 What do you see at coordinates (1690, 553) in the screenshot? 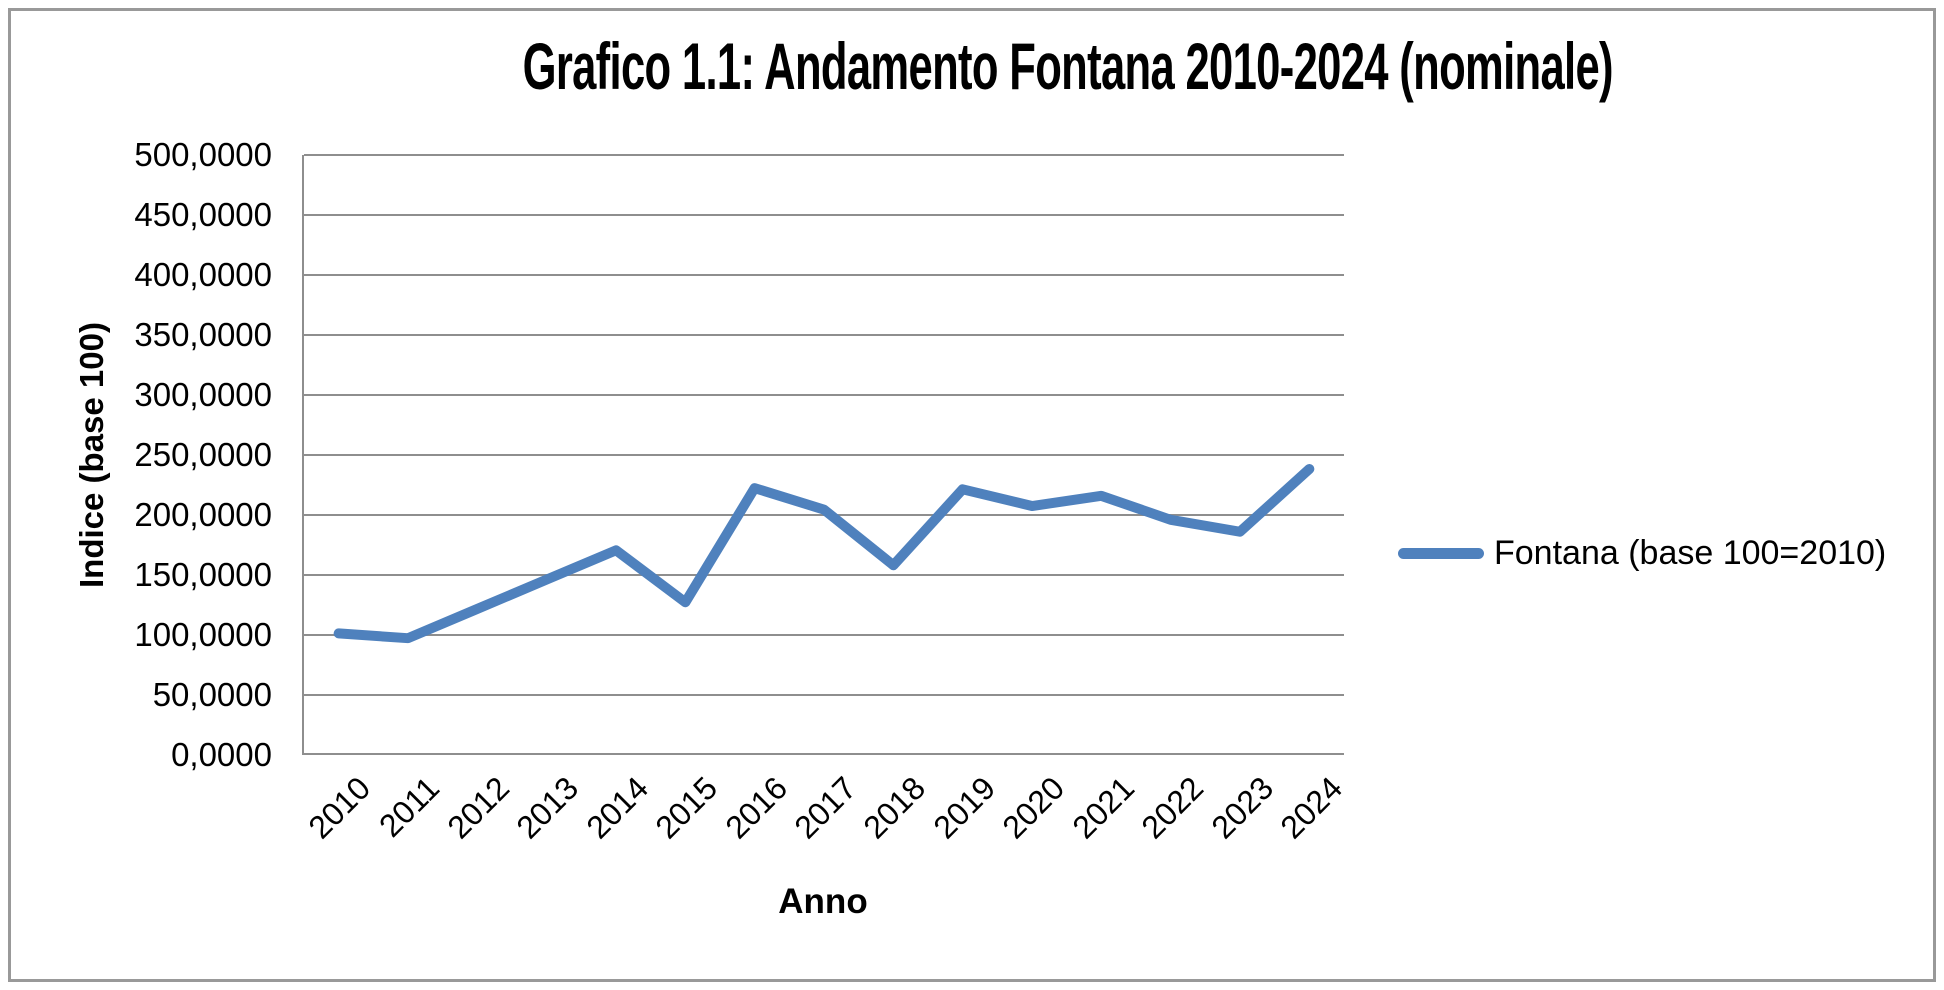
I see `legend-label: Fontana (base 100=2010)` at bounding box center [1690, 553].